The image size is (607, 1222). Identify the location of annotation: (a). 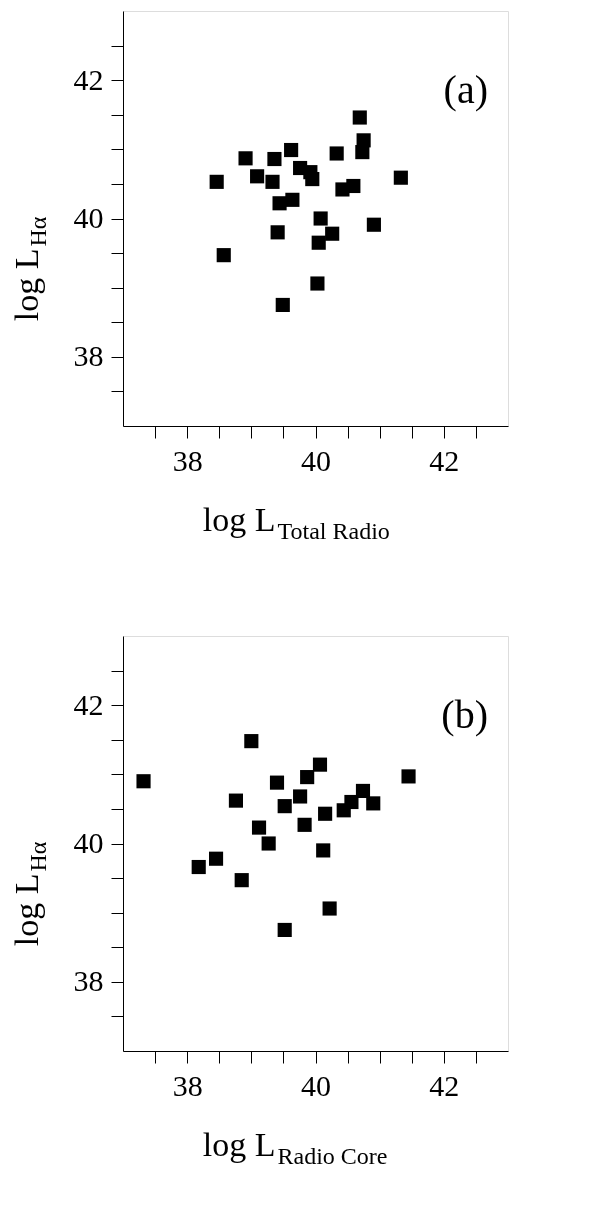
(465, 89).